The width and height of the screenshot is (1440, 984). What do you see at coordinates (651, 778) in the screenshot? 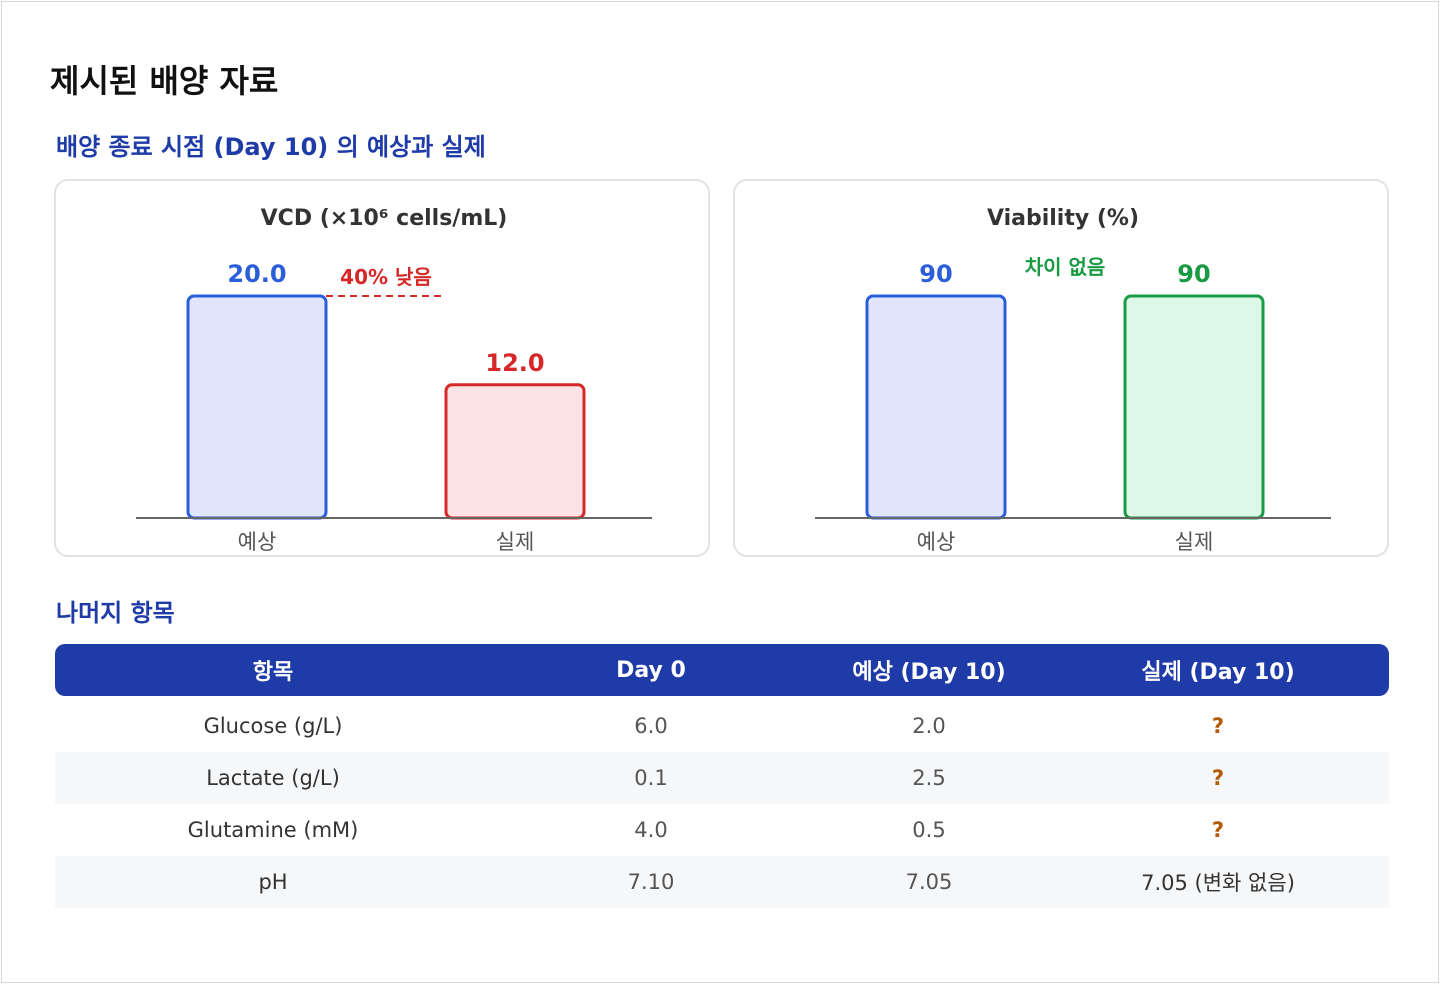
I see `cell-day0: 0.1` at bounding box center [651, 778].